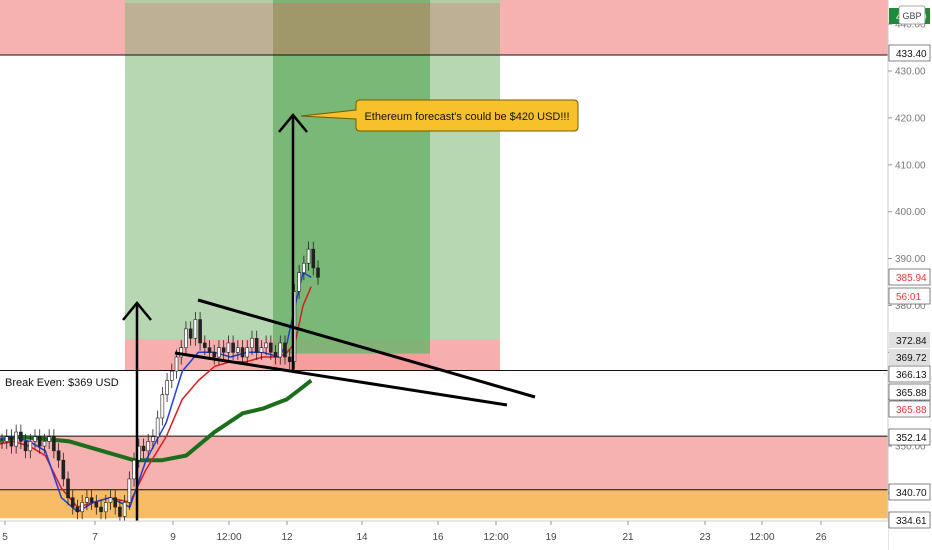 This screenshot has width=932, height=550. Describe the element at coordinates (911, 278) in the screenshot. I see `price-badge-text: 385.94` at that location.